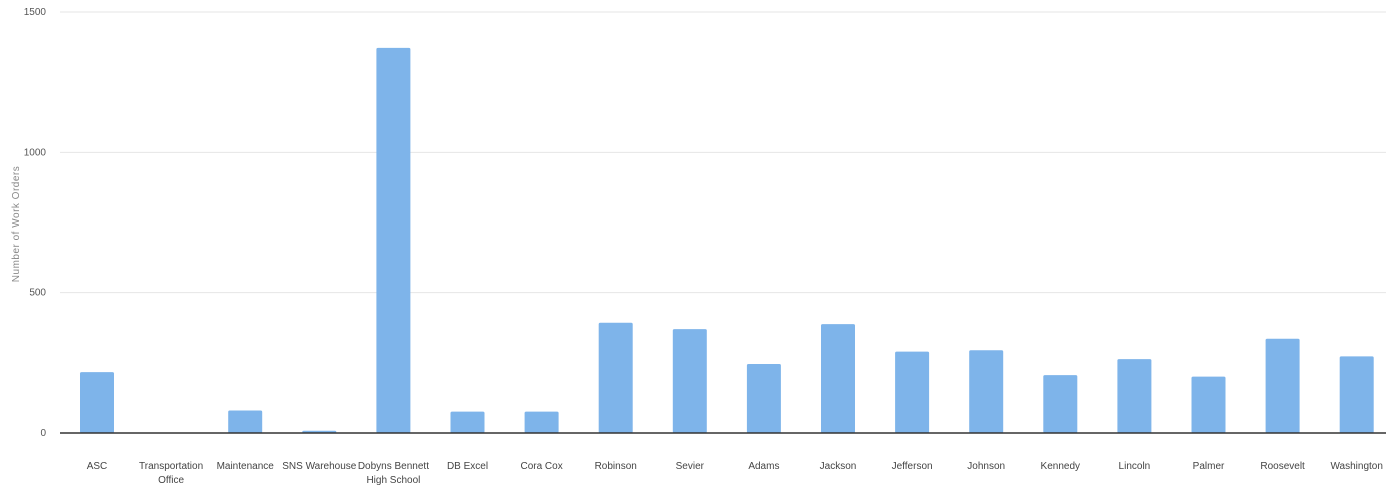  I want to click on x-tick-label: Palmer, so click(1209, 466).